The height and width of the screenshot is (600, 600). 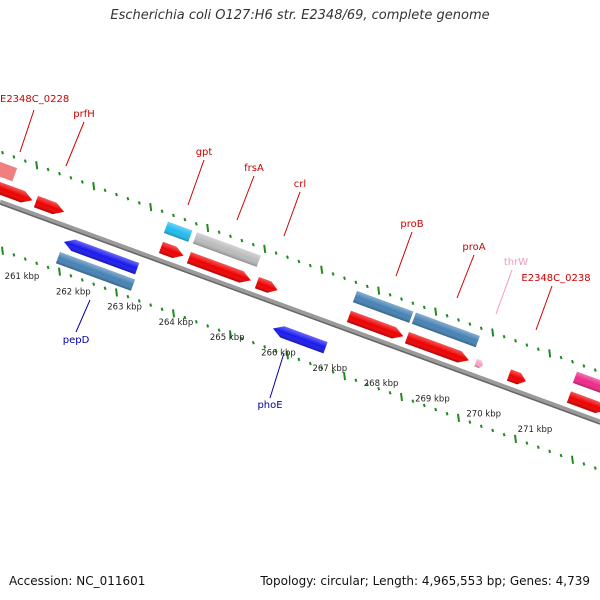 I want to click on gene-proa-arrow-shade, so click(x=436, y=347).